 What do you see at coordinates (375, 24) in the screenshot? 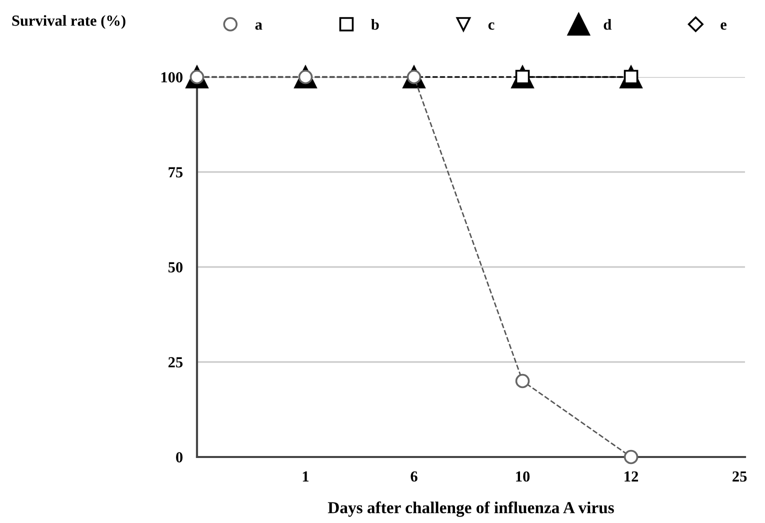
I see `legend-label: b` at bounding box center [375, 24].